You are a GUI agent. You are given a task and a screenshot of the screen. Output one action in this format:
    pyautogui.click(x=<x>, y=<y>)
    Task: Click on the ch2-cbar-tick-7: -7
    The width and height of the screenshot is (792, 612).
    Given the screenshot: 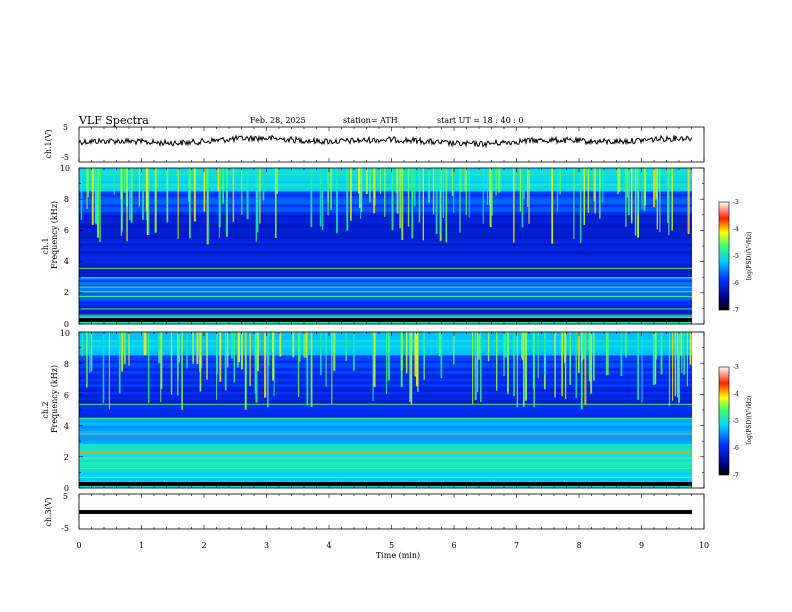 What is the action you would take?
    pyautogui.click(x=736, y=475)
    